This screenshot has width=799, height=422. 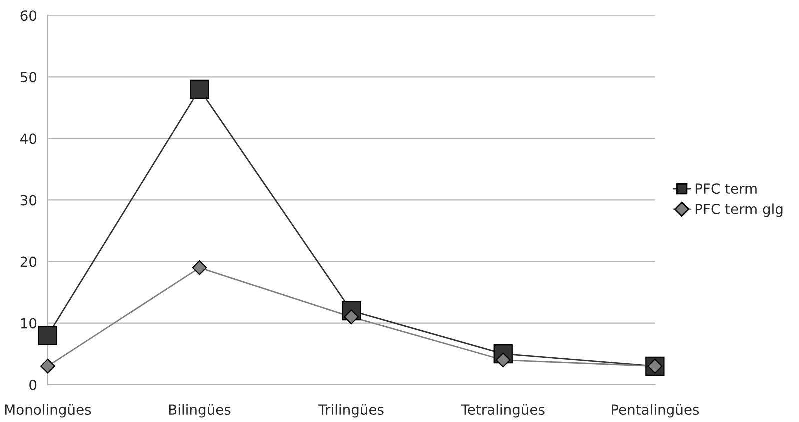 I want to click on x-tick-label: Trilingües, so click(x=351, y=411).